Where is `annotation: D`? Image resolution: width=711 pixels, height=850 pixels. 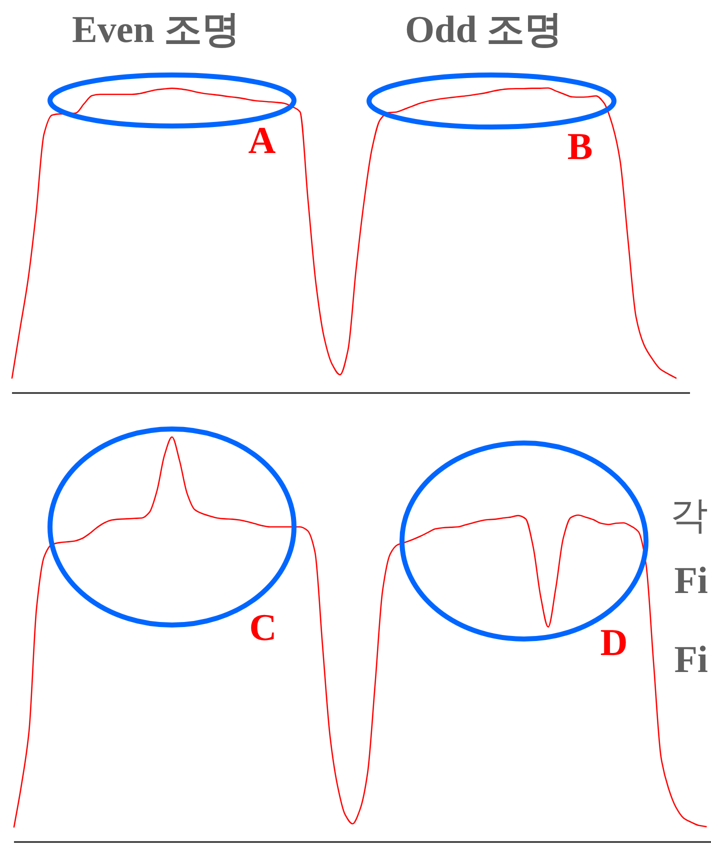 annotation: D is located at coordinates (614, 643).